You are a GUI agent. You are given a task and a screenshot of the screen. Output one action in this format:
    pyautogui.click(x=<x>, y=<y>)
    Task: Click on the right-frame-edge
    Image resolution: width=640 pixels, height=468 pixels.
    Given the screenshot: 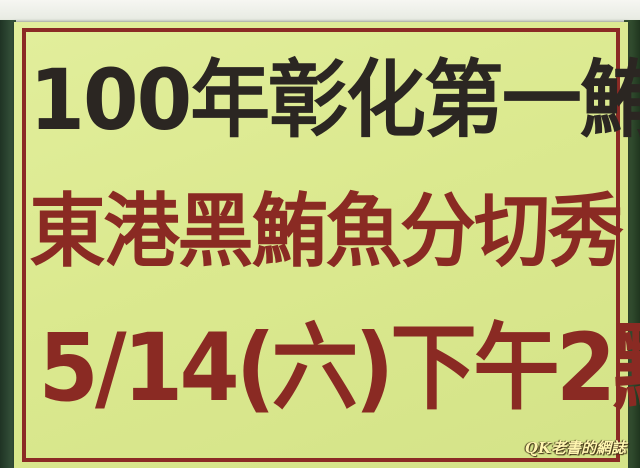 What is the action you would take?
    pyautogui.click(x=632, y=244)
    